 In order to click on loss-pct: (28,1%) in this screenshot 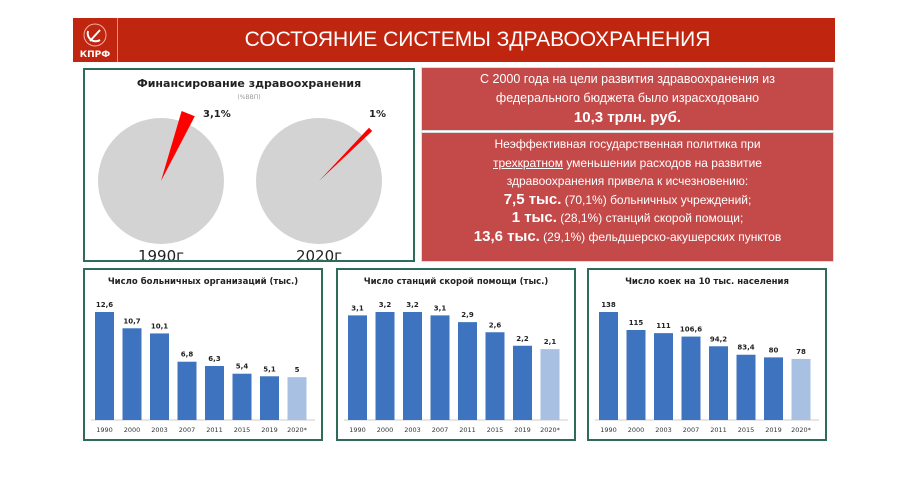, I will do `click(581, 218)`.